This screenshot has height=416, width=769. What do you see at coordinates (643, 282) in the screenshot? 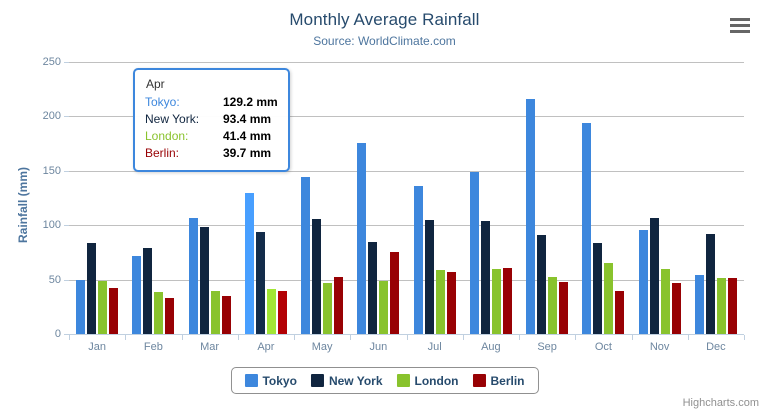
I see `bar-tokyo-nov` at bounding box center [643, 282].